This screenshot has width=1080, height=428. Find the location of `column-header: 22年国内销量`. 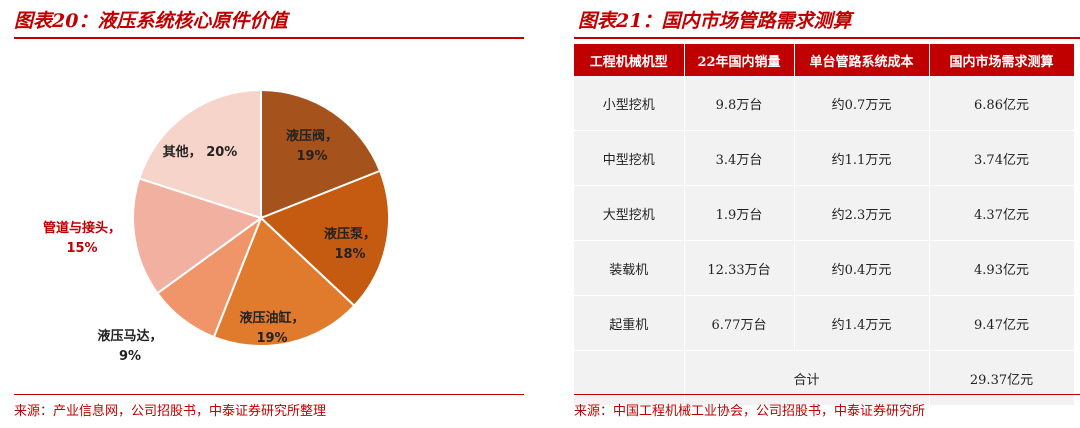

column-header: 22年国内销量 is located at coordinates (739, 60).